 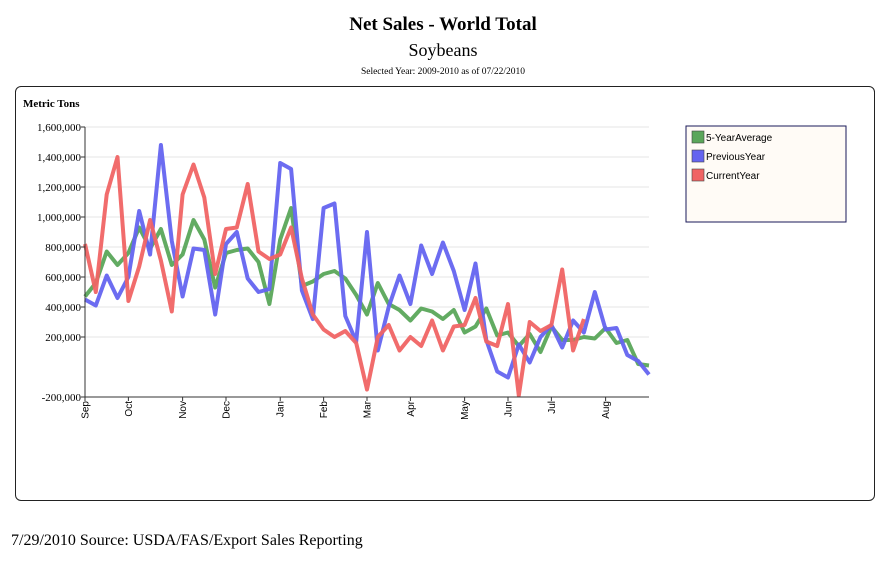 I want to click on legend-label: CurrentYear, so click(x=733, y=176).